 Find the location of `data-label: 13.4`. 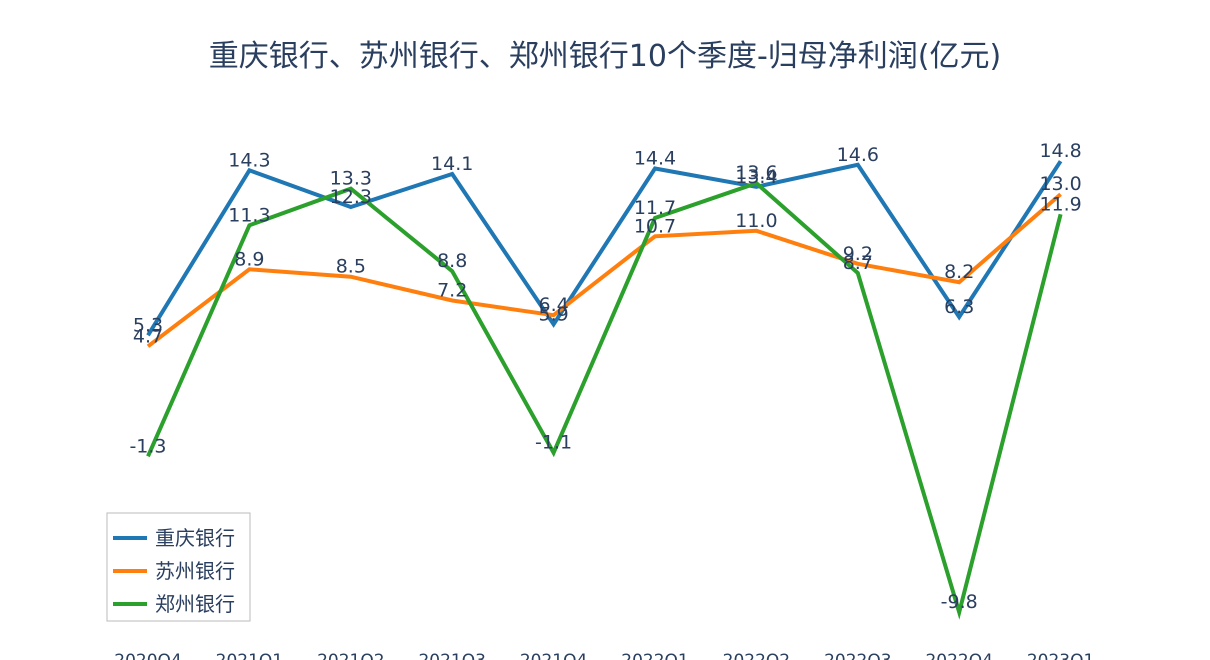

data-label: 13.4 is located at coordinates (756, 177).